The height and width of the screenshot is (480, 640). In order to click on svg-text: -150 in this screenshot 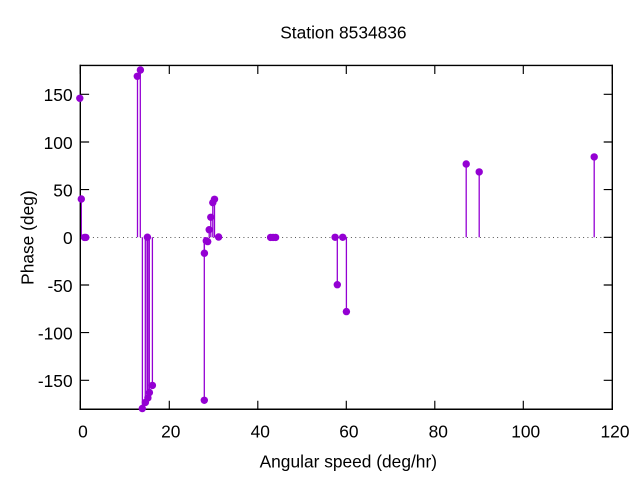, I will do `click(55, 381)`.